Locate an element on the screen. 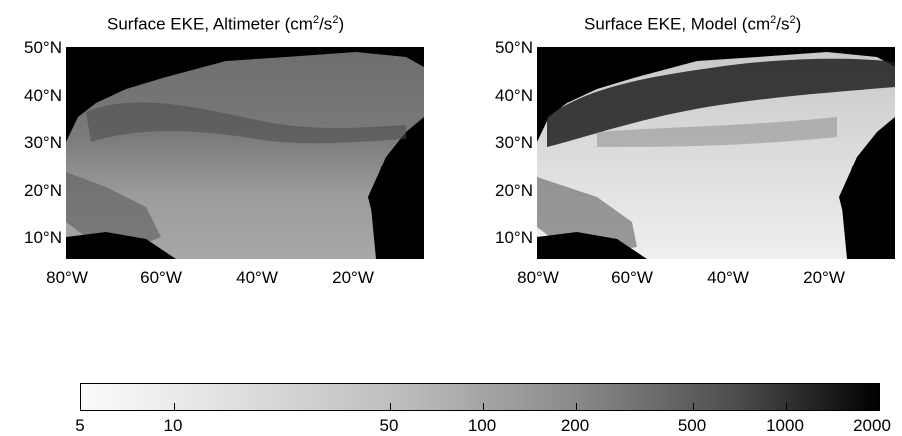 This screenshot has width=902, height=436. model-panel-title: Surface EKE, Model (cm2/s2) is located at coordinates (693, 24).